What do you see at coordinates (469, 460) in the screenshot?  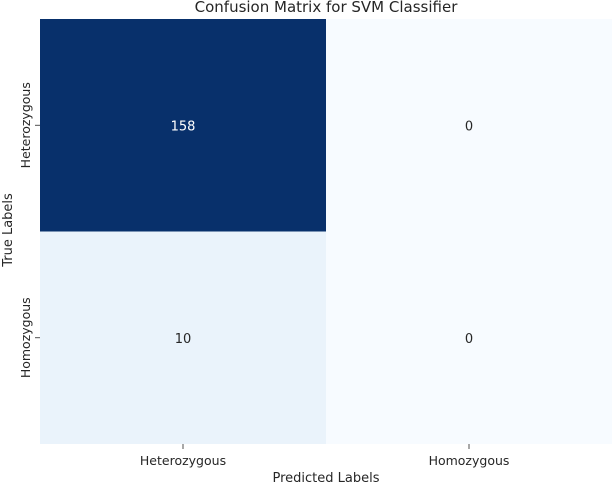 I see `x-tick-label-1: Homozygous` at bounding box center [469, 460].